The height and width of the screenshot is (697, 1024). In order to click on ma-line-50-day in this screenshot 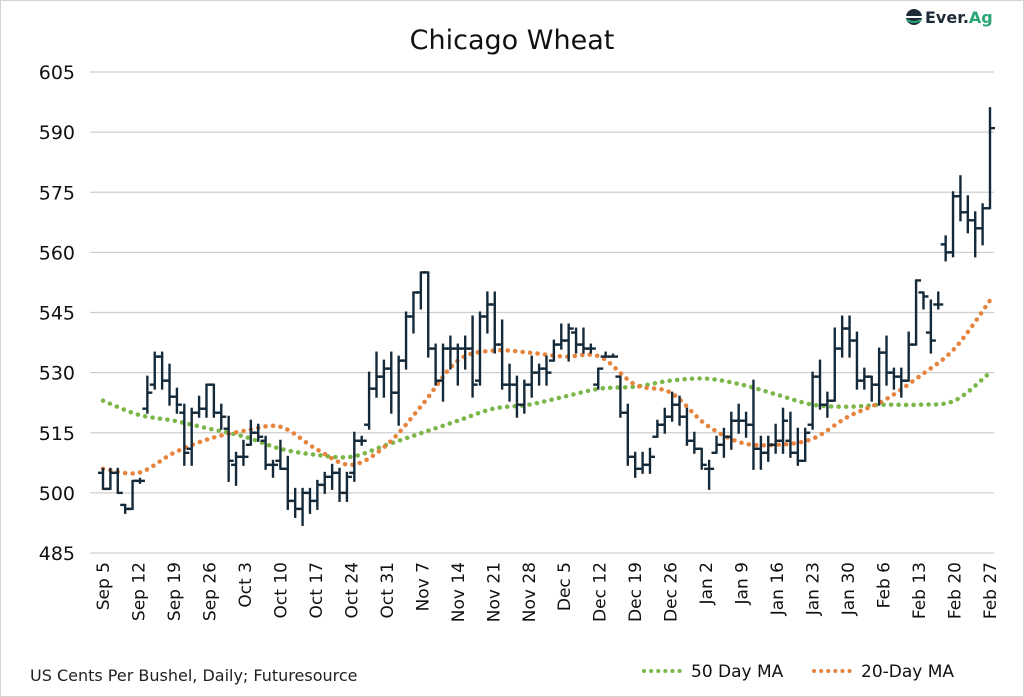, I will do `click(546, 415)`.